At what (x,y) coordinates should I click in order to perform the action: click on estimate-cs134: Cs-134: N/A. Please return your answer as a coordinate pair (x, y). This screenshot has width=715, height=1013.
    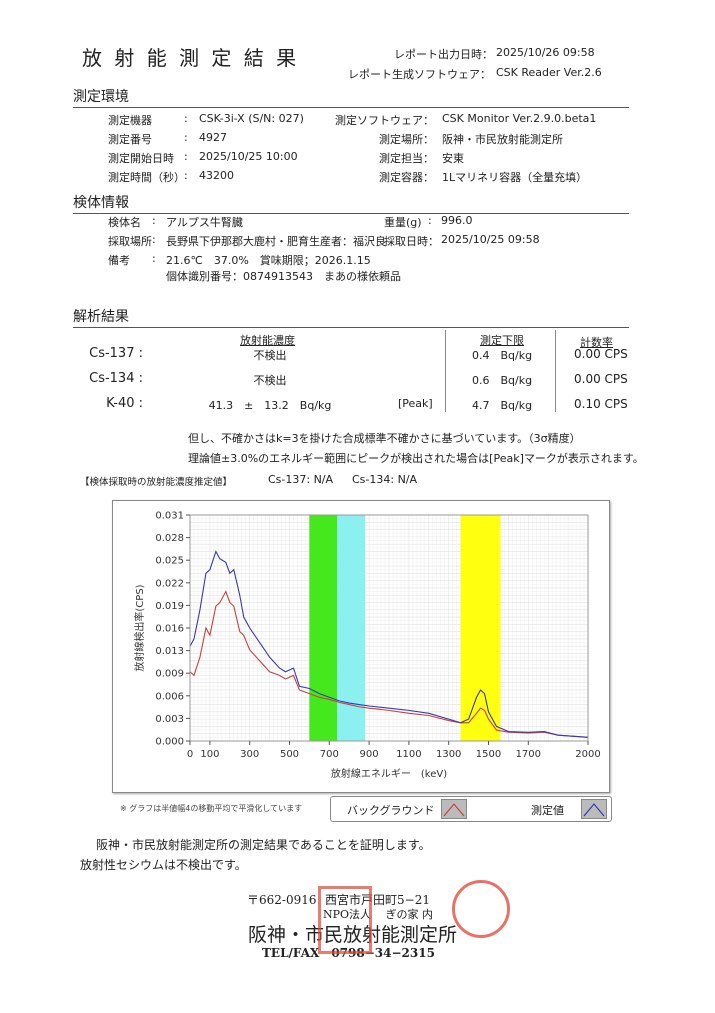
    Looking at the image, I should click on (385, 479).